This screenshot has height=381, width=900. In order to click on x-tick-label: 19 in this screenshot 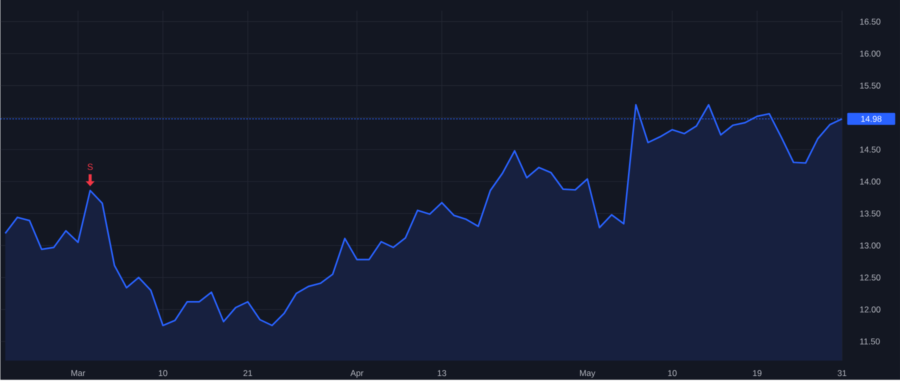, I will do `click(757, 373)`.